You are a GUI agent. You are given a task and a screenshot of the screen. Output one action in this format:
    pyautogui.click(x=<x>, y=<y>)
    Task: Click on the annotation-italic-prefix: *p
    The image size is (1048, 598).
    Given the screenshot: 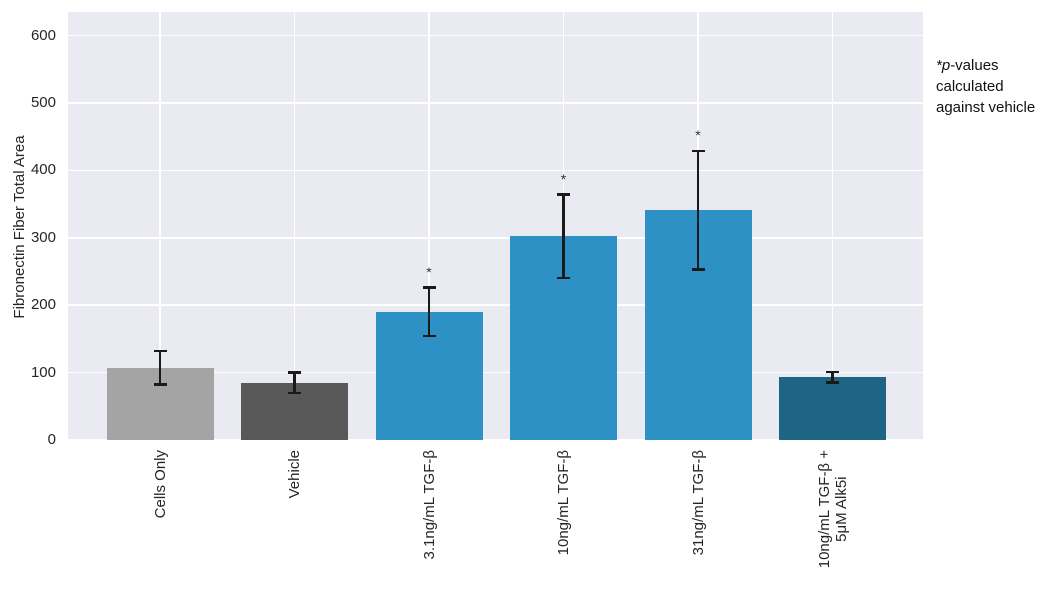 What is the action you would take?
    pyautogui.click(x=943, y=65)
    